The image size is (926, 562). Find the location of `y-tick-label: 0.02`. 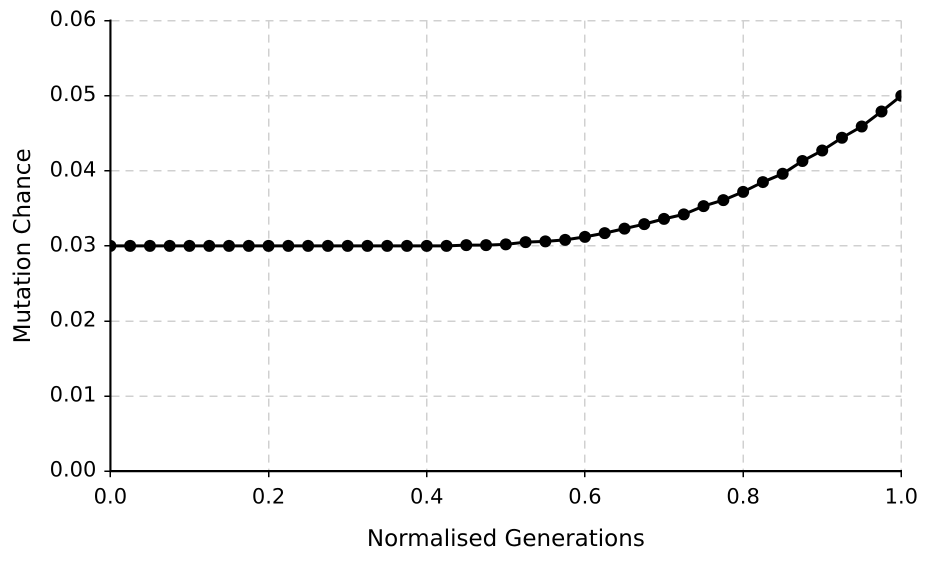

y-tick-label: 0.02 is located at coordinates (73, 319).